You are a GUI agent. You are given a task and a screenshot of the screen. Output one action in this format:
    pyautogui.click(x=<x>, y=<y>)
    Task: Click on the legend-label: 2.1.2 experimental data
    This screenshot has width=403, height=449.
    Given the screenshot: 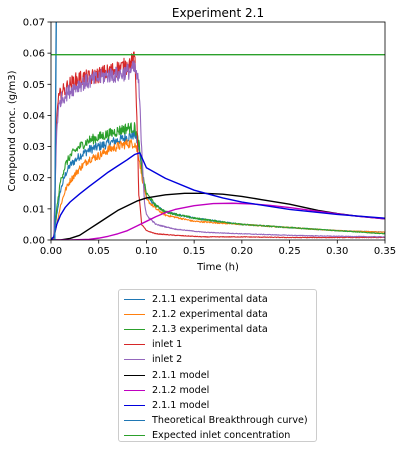 What is the action you would take?
    pyautogui.click(x=210, y=315)
    